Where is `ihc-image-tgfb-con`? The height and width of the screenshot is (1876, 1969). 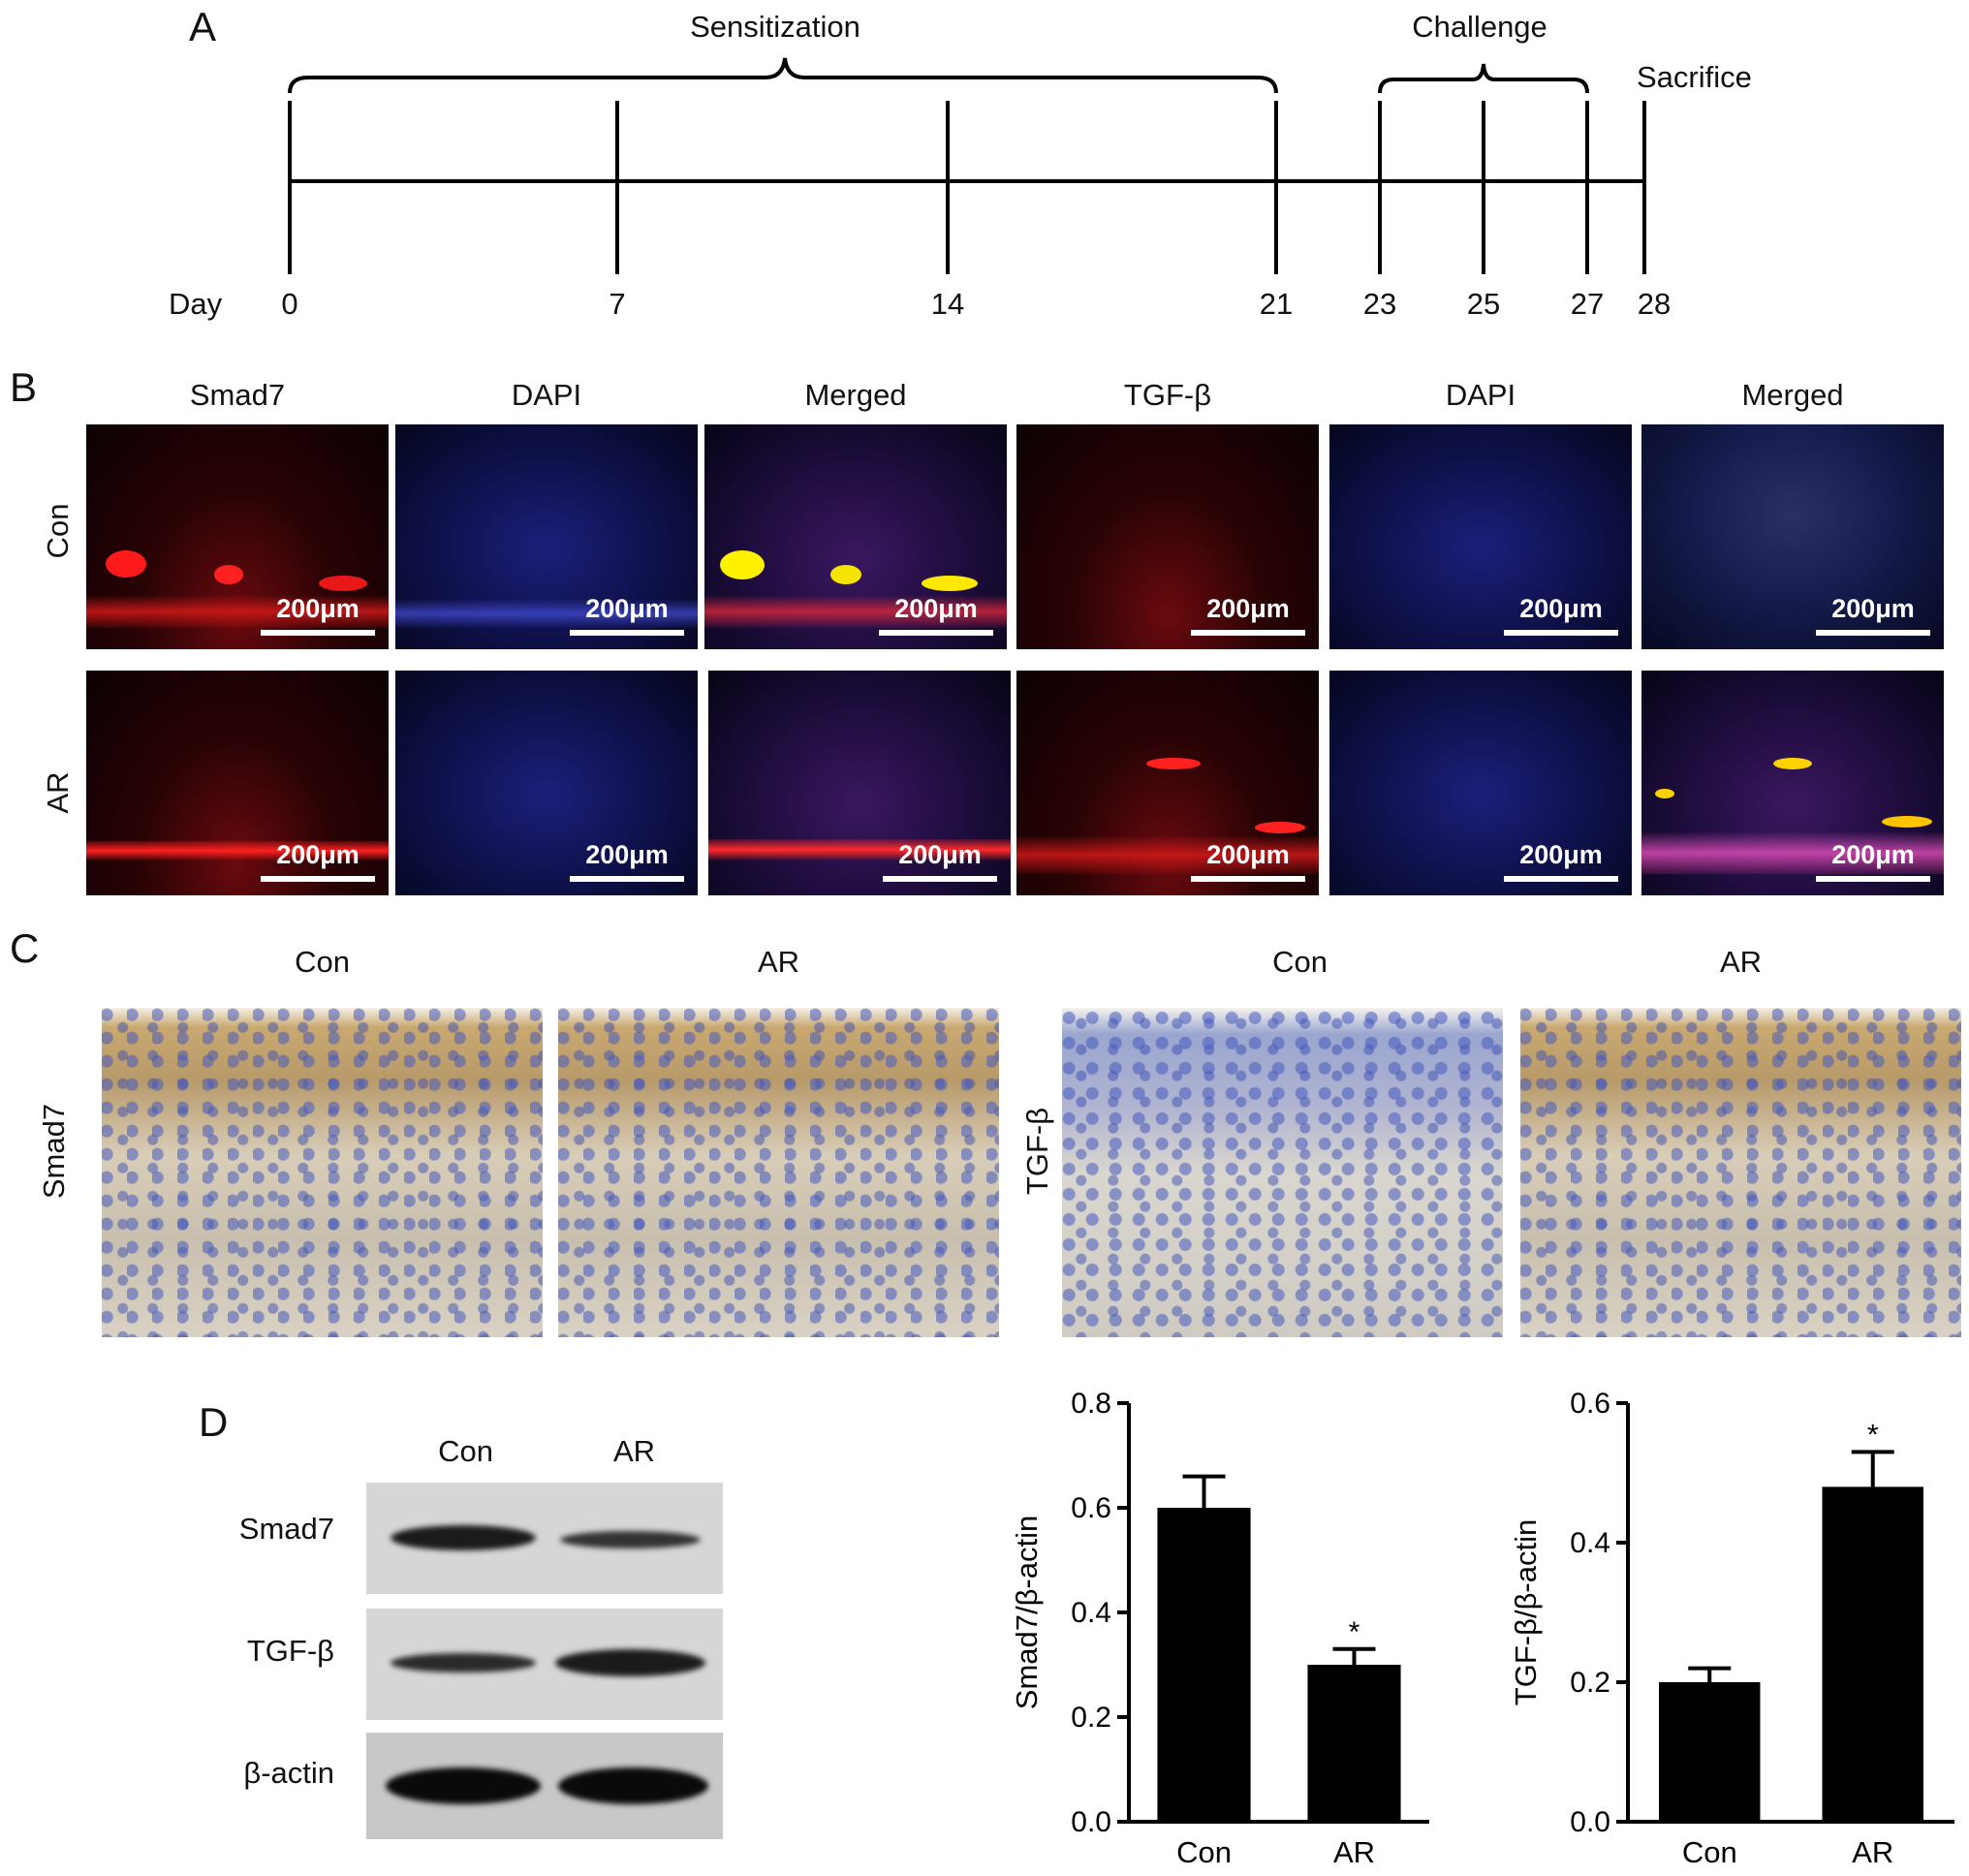
ihc-image-tgfb-con is located at coordinates (1283, 1172).